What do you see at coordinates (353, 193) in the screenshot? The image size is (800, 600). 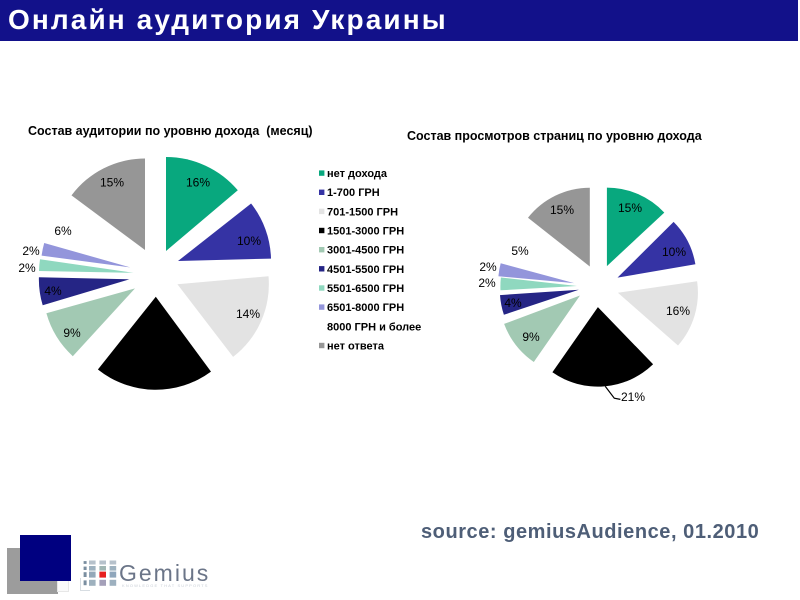 I see `svg-text: 1-700 ГРН` at bounding box center [353, 193].